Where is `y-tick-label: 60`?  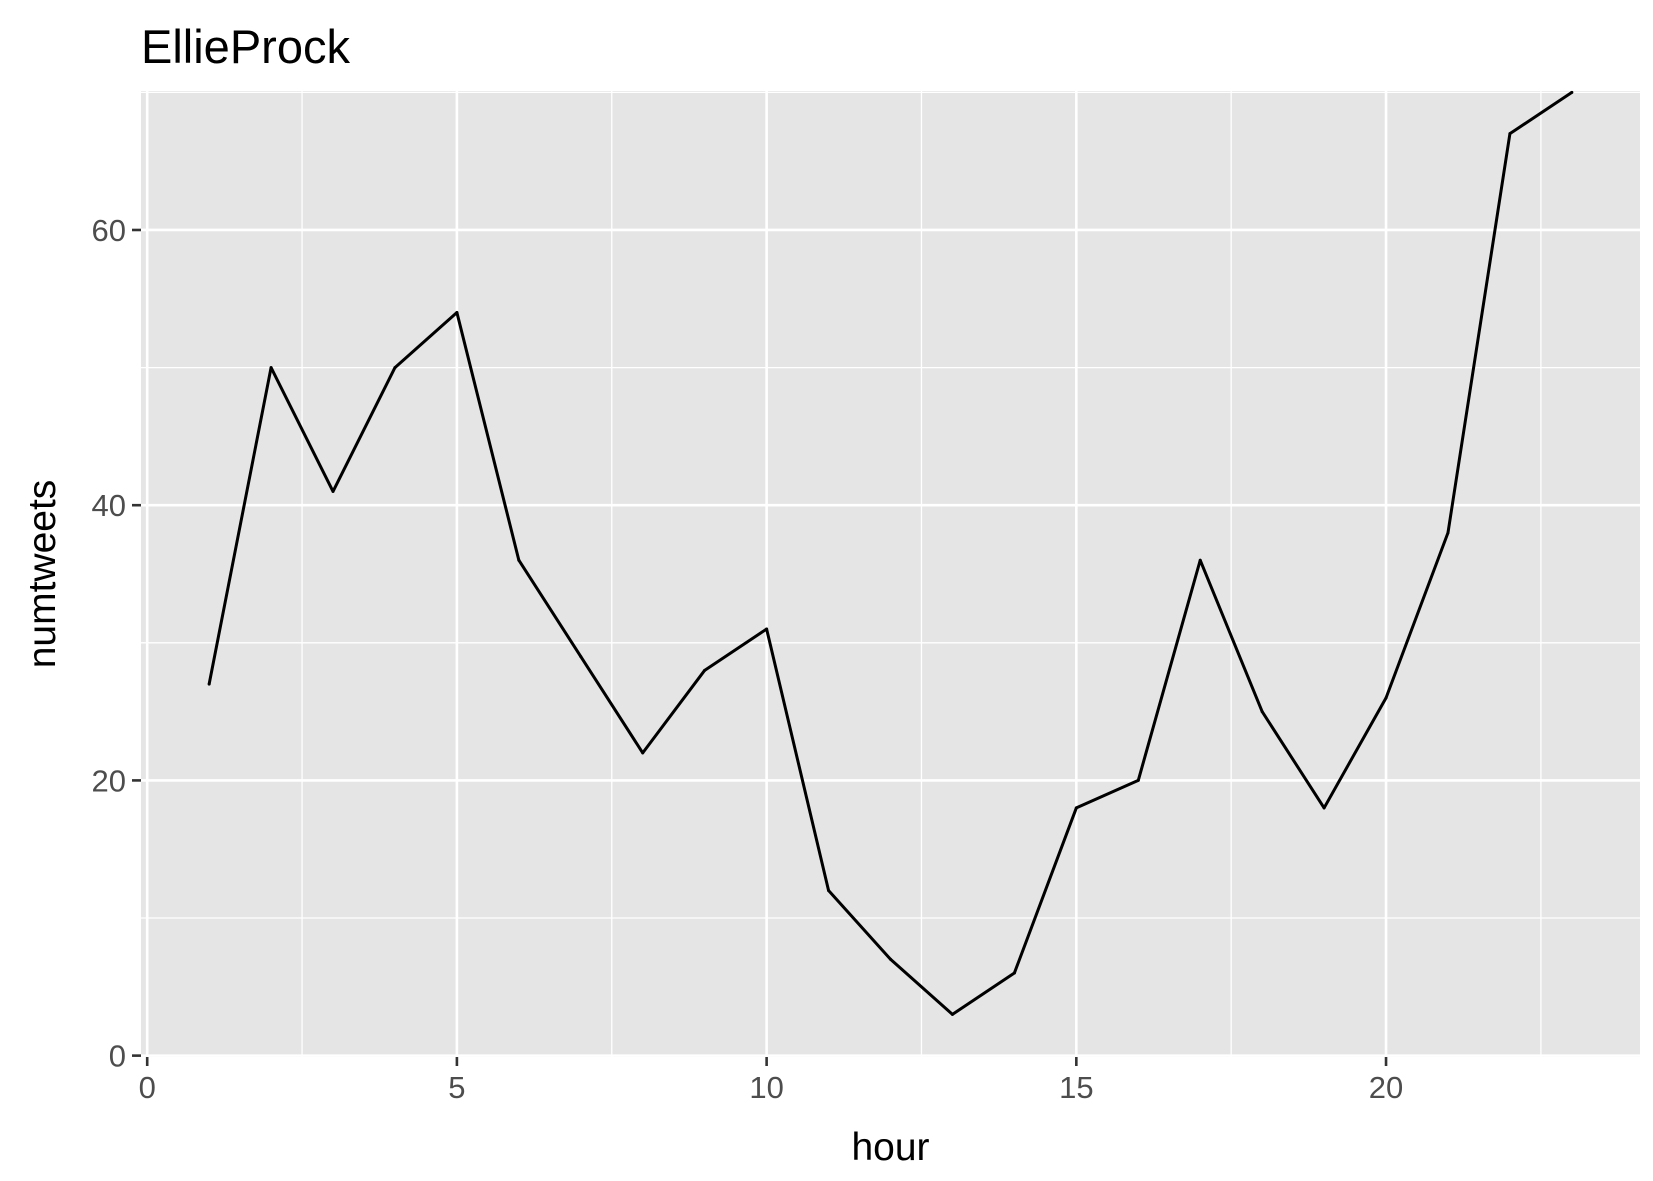
y-tick-label: 60 is located at coordinates (109, 230).